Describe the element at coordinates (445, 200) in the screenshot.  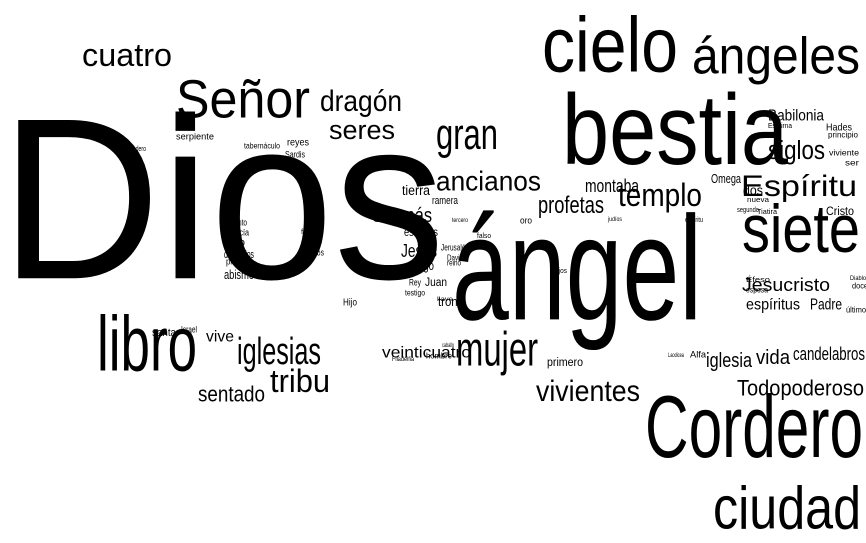
I see `word-ramera: ramera` at that location.